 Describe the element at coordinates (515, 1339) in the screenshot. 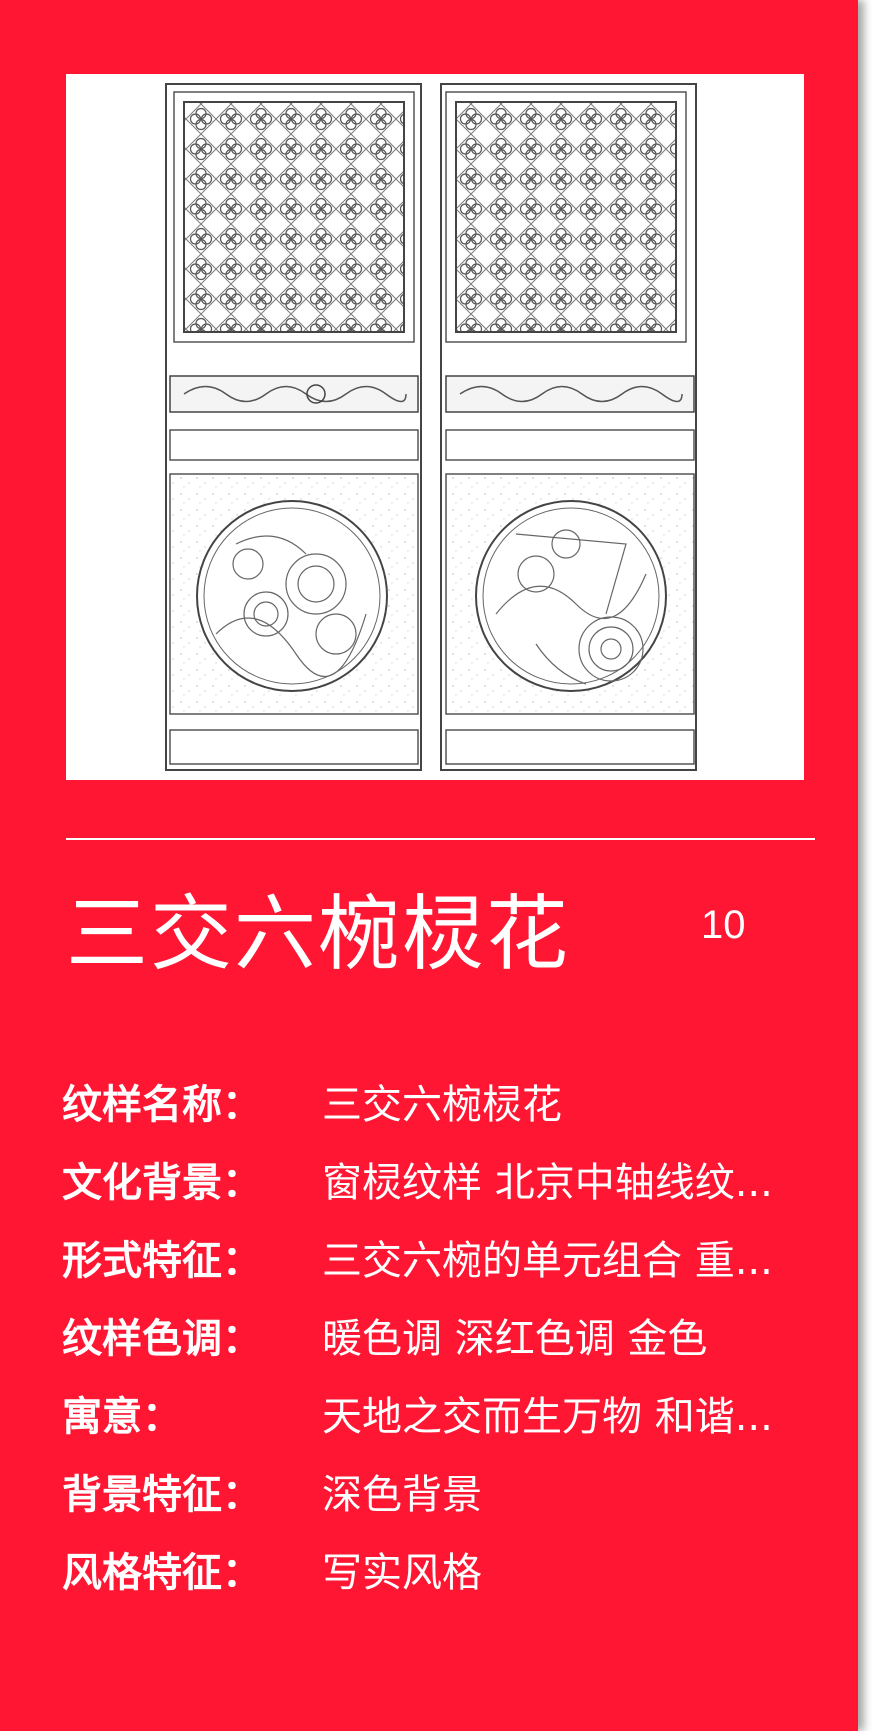

I see `detail-value: 暖色调 深红色调 金色` at that location.